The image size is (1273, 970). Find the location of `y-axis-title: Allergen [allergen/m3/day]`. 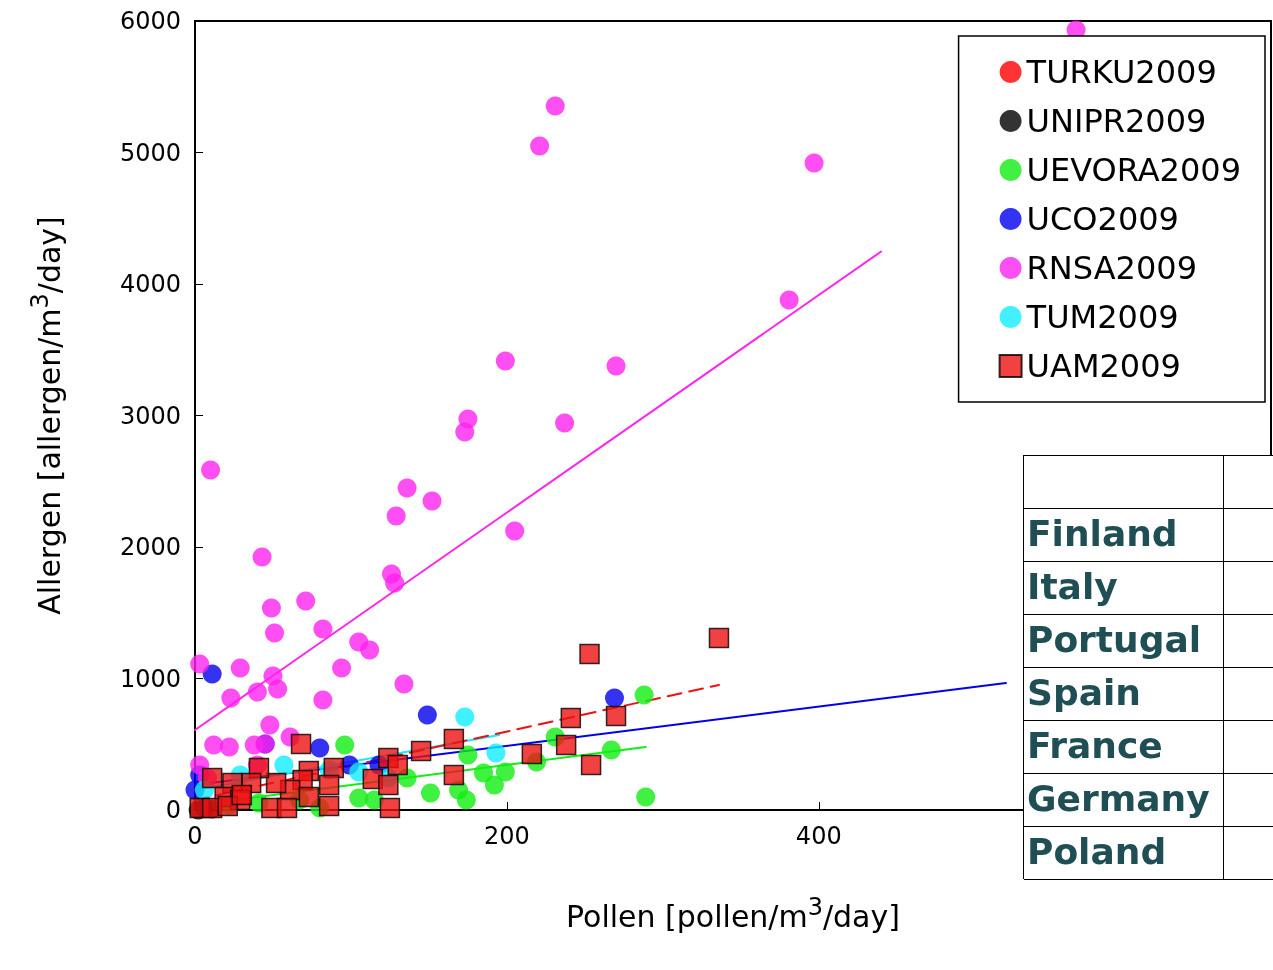

y-axis-title: Allergen [allergen/m3/day] is located at coordinates (46, 415).